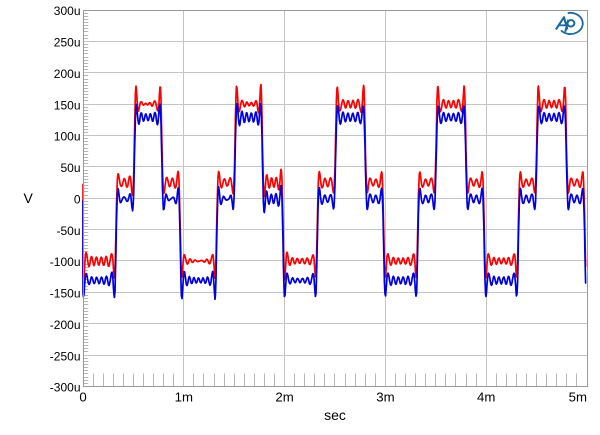 This screenshot has width=600, height=435. What do you see at coordinates (578, 397) in the screenshot?
I see `svg-text: 5m` at bounding box center [578, 397].